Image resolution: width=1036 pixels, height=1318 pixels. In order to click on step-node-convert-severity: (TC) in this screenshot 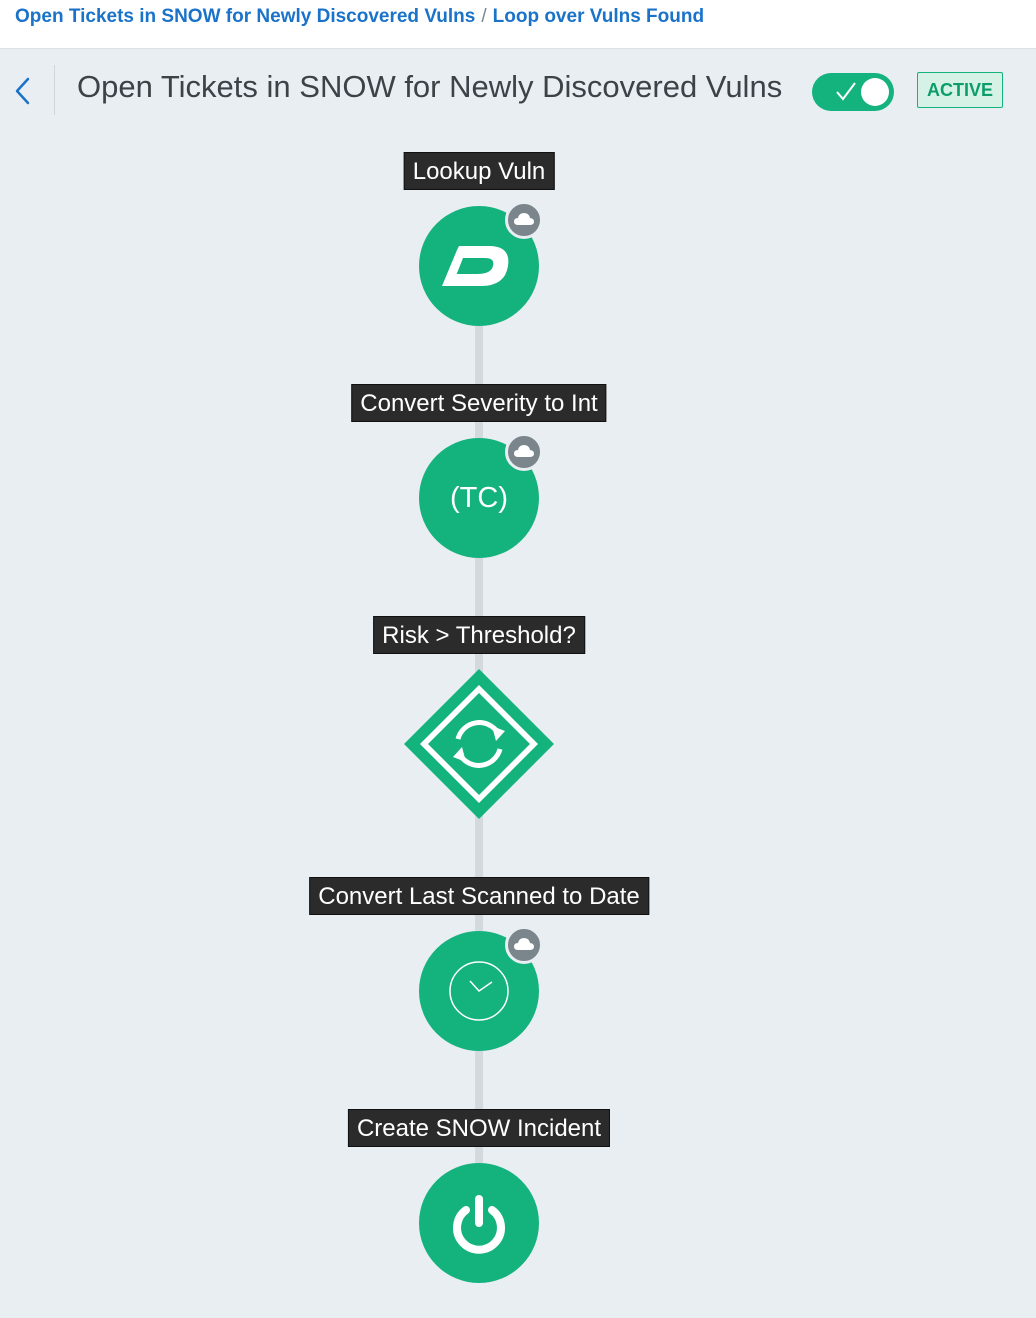, I will do `click(481, 495)`.